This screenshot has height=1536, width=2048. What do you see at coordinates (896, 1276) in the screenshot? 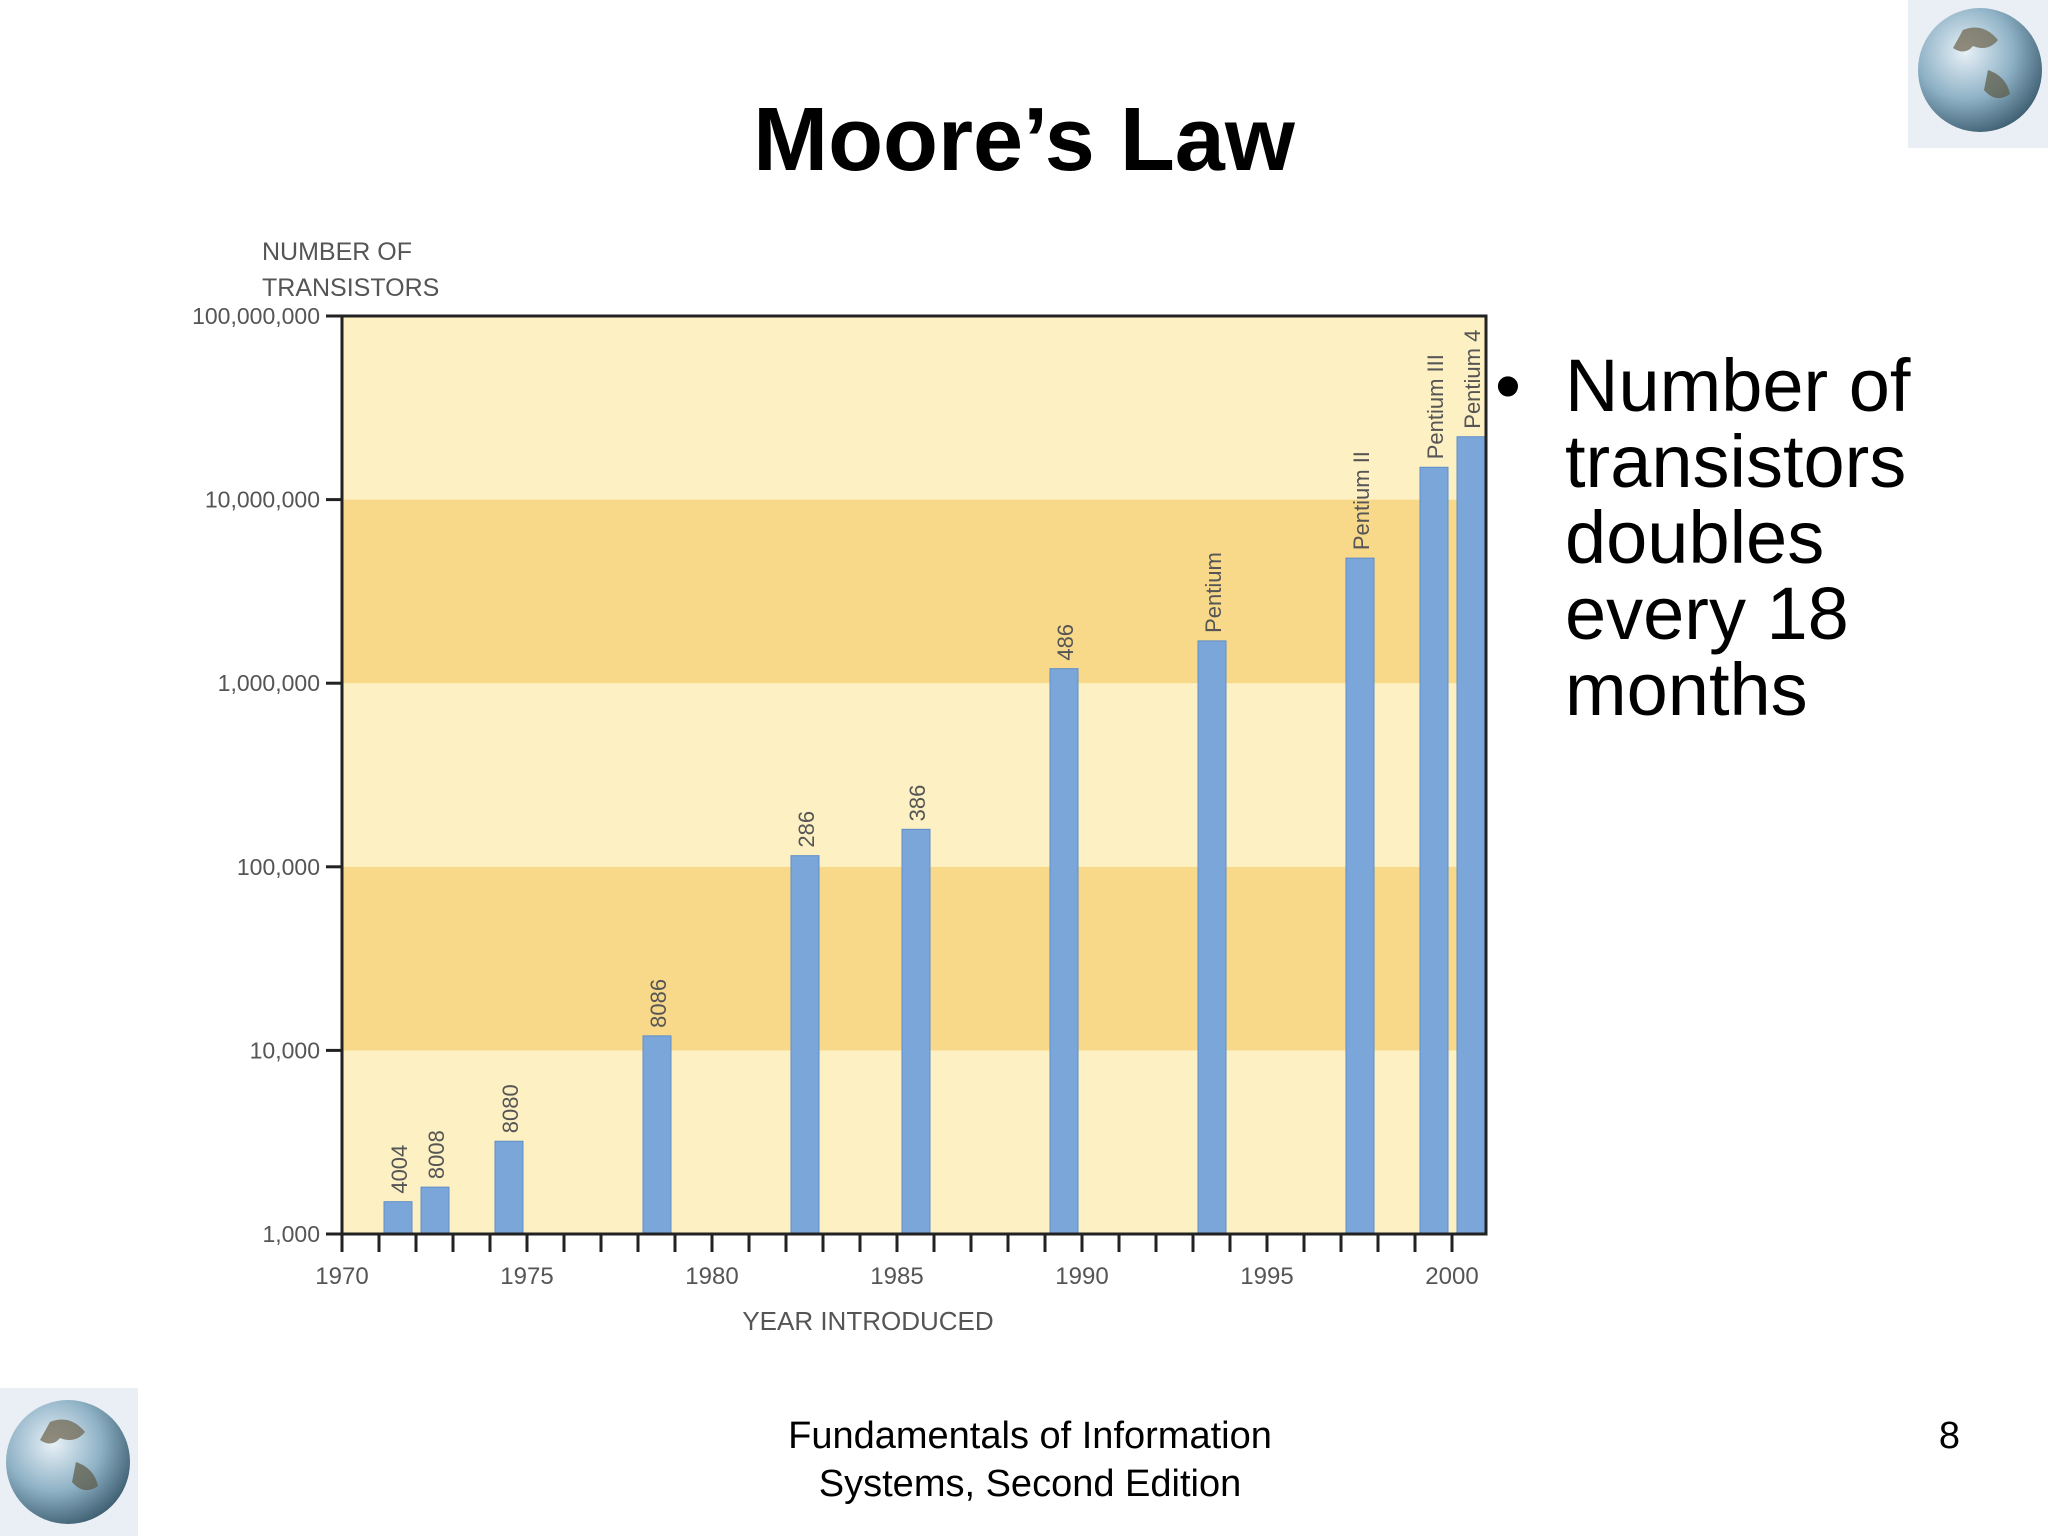
I see `x-tick-label: 1985` at bounding box center [896, 1276].